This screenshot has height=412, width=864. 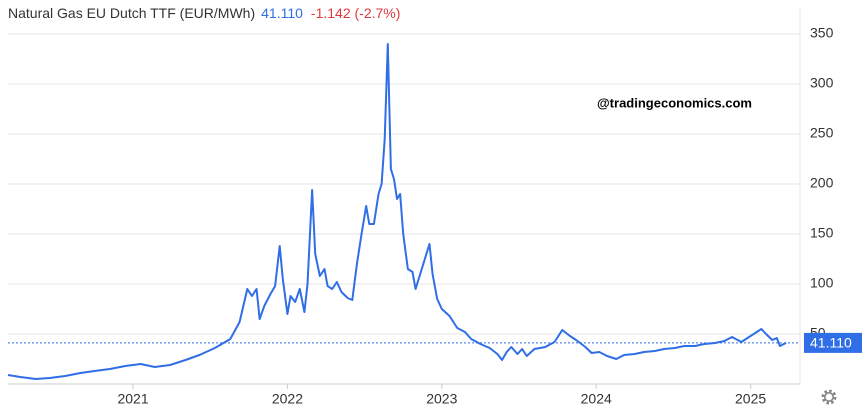 I want to click on y-tick-label: 100, so click(x=822, y=283).